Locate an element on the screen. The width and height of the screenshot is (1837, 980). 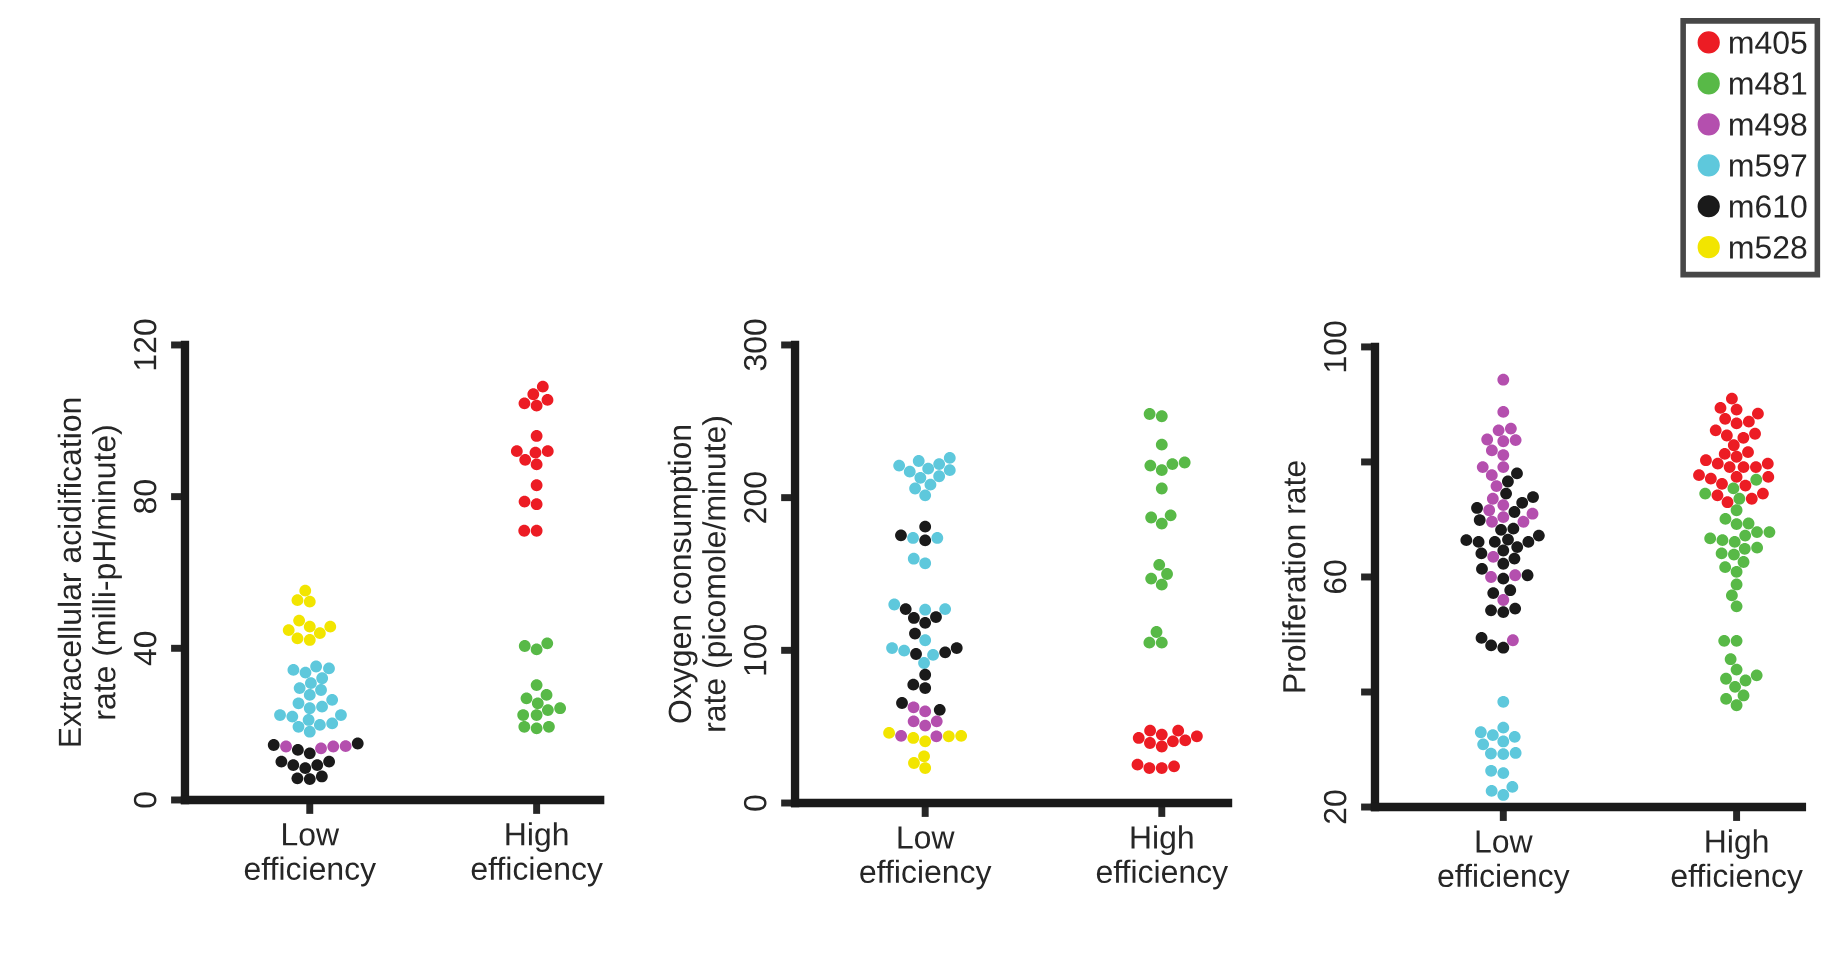
y-axis-title: Proliferation rate is located at coordinates (1294, 576).